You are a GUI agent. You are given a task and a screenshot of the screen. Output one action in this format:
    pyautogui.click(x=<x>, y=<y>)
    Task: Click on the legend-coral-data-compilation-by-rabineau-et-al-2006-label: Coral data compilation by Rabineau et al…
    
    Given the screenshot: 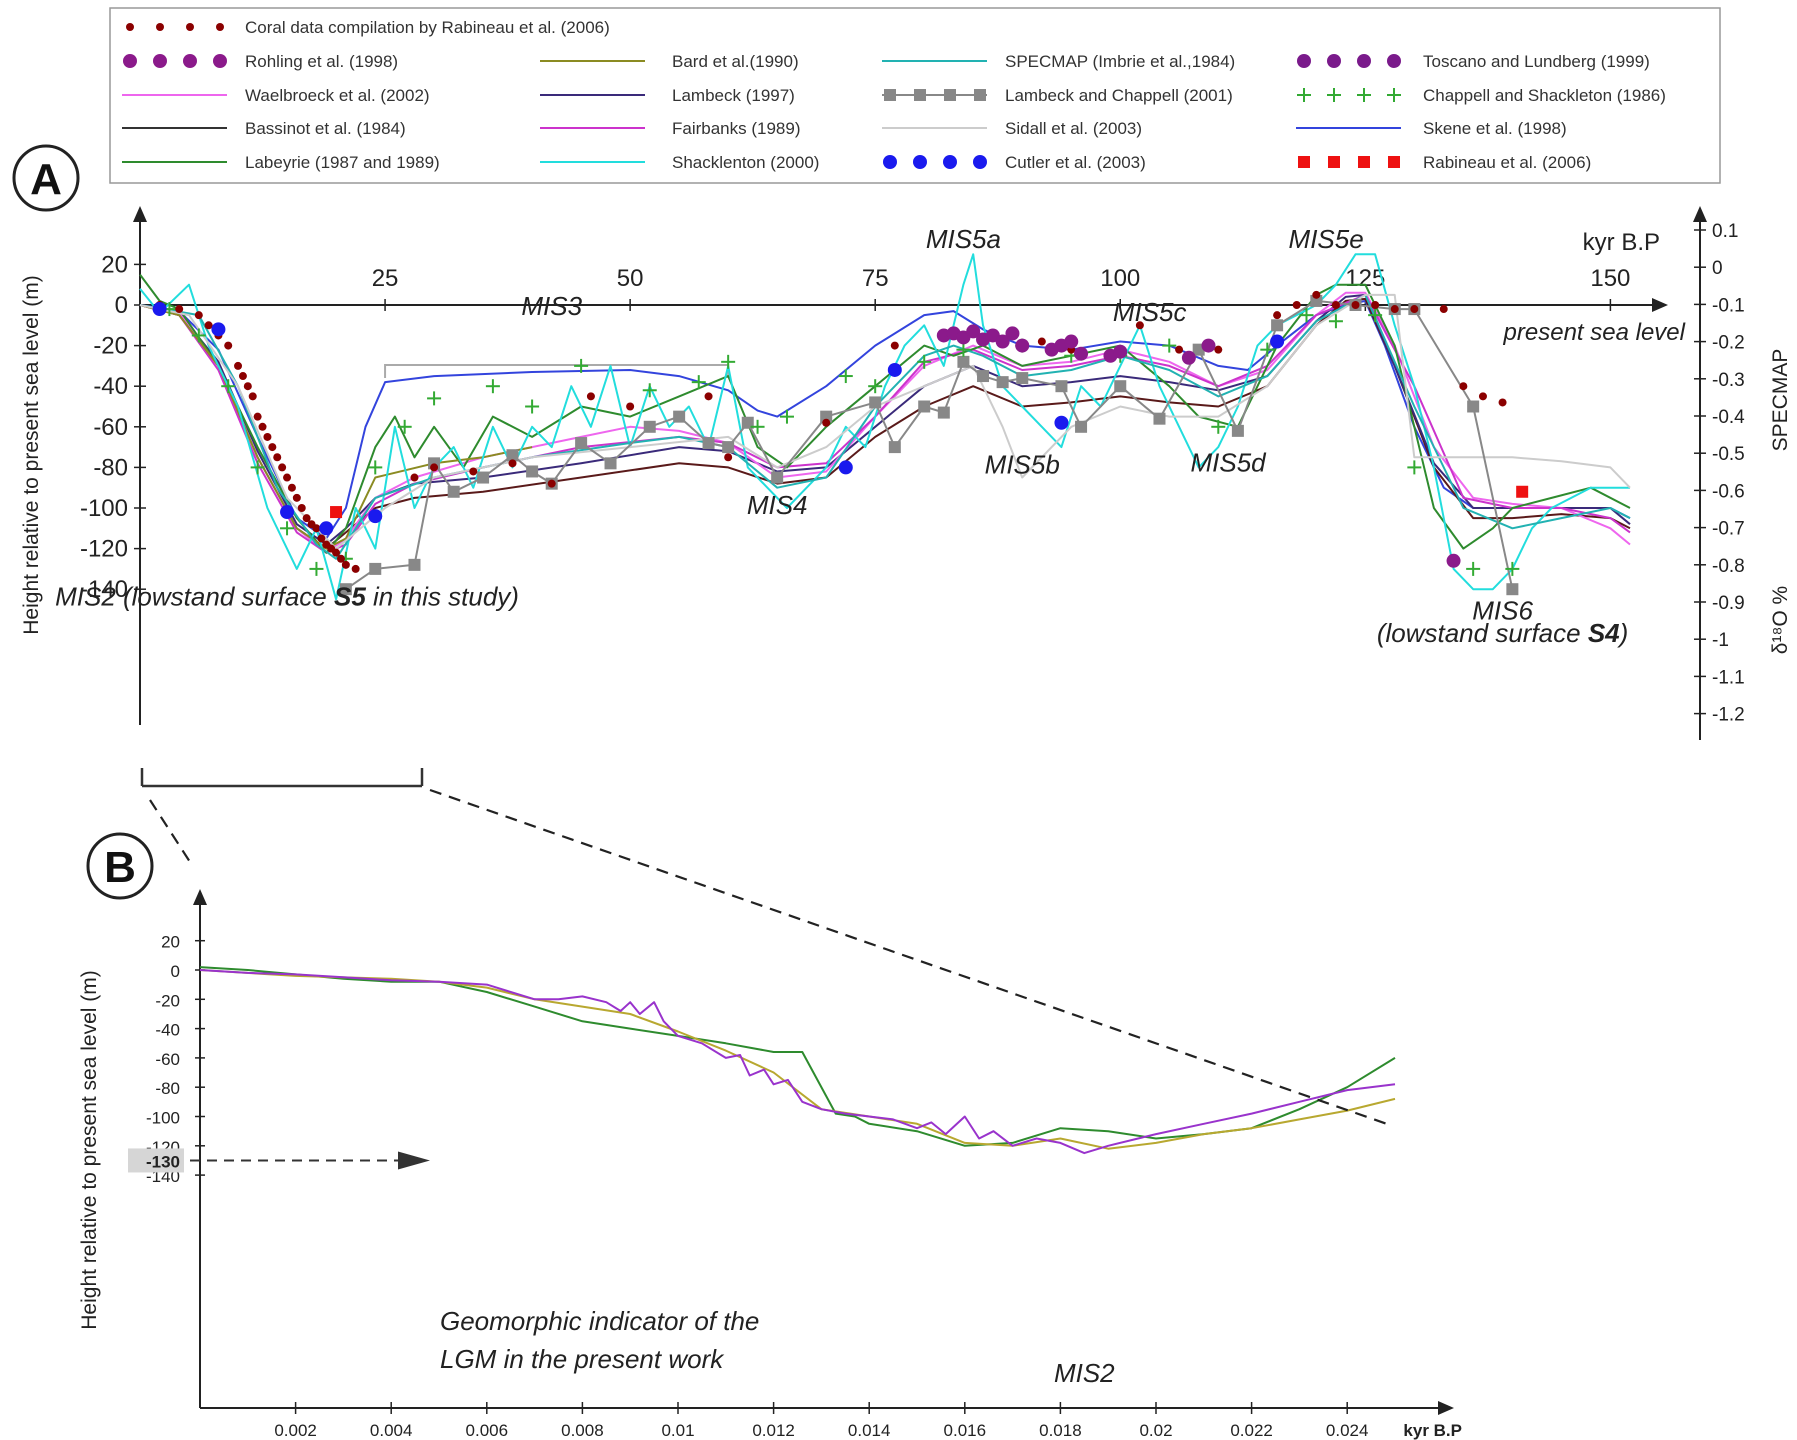 What is the action you would take?
    pyautogui.click(x=427, y=27)
    